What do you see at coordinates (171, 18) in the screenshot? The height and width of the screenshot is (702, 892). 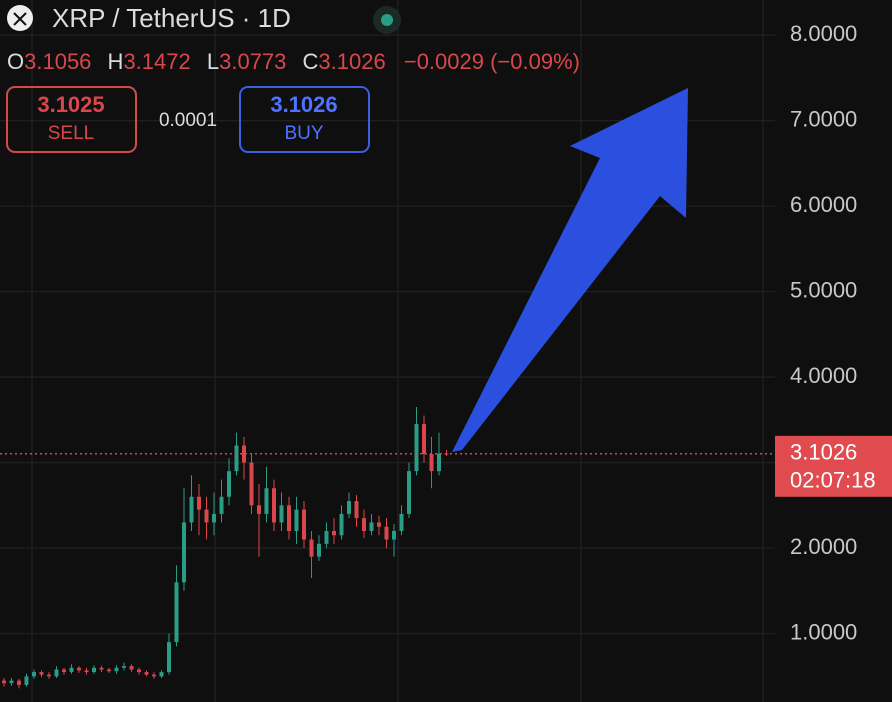 I see `chart-title: XRP / TetherUS · 1D` at bounding box center [171, 18].